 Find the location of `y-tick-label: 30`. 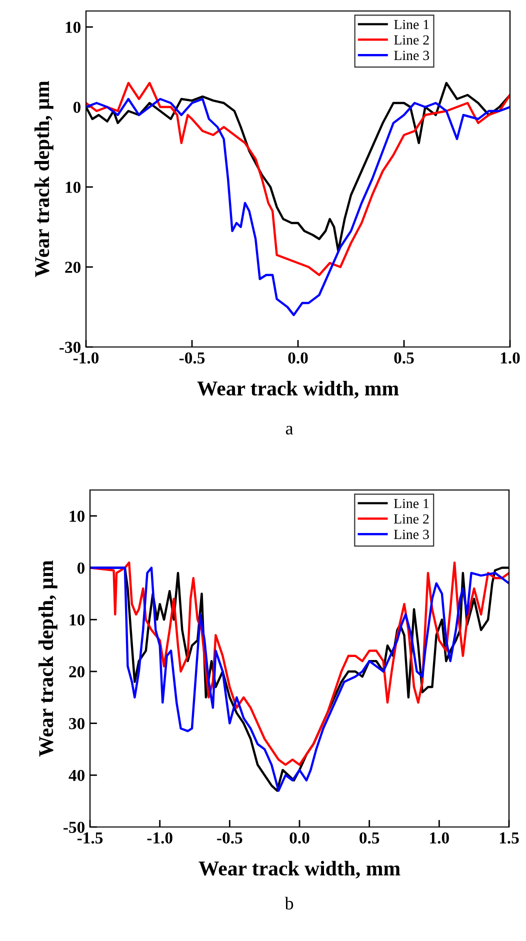

y-tick-label: 30 is located at coordinates (77, 724).